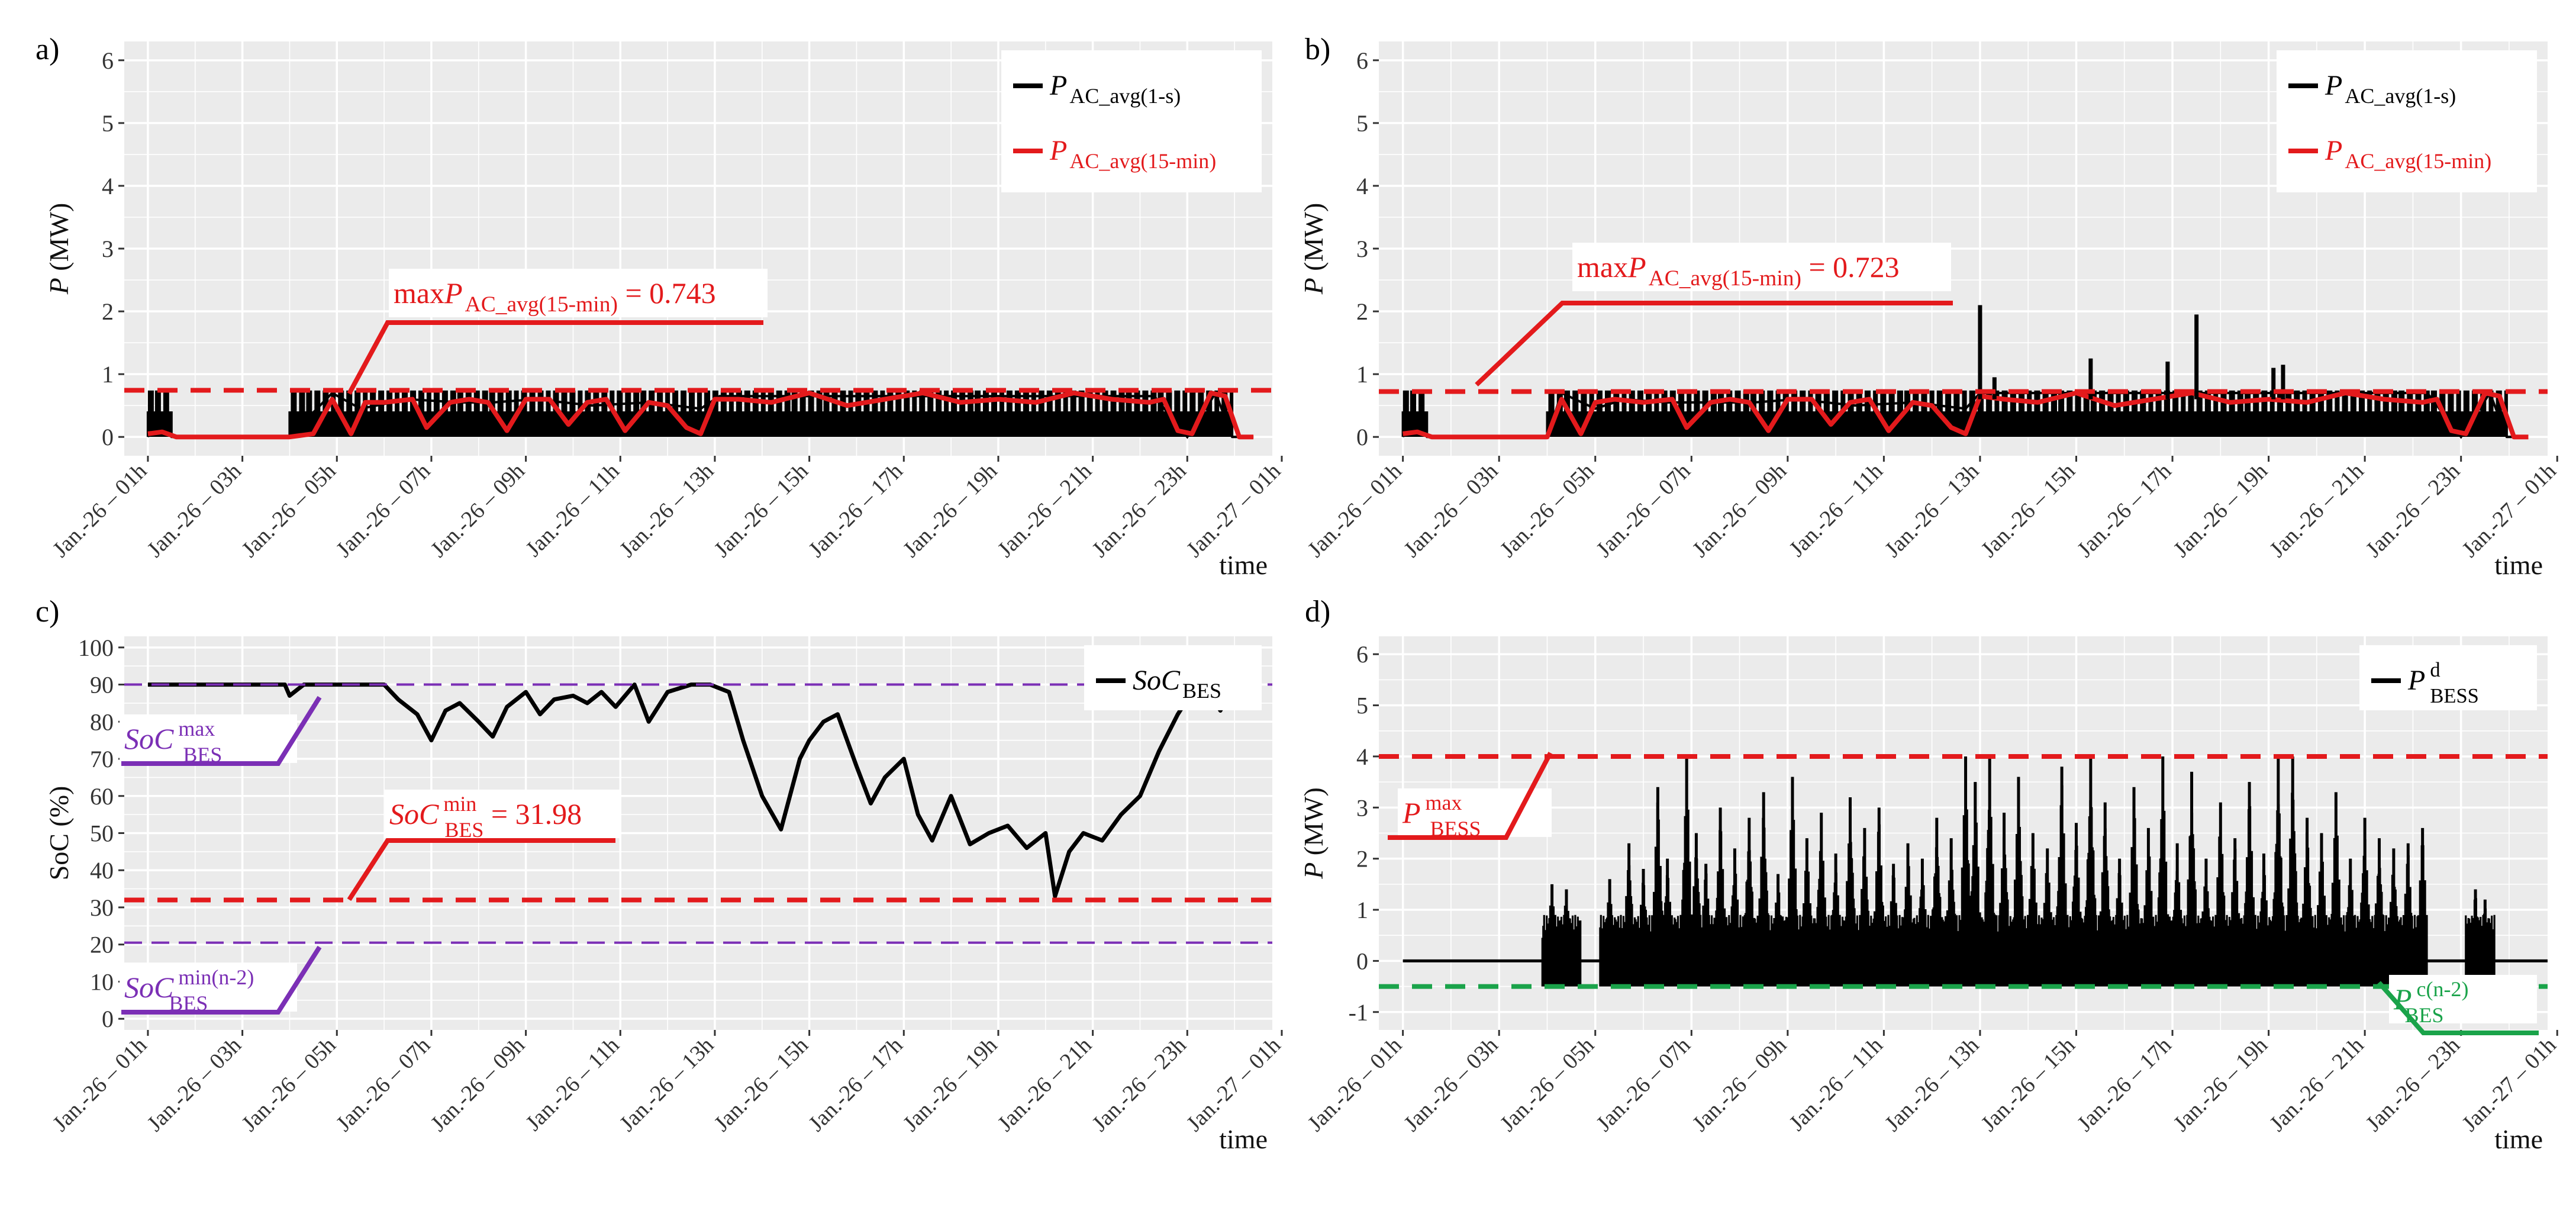 The image size is (2576, 1214). I want to click on legend-entry-label: SoC BES, so click(1177, 684).